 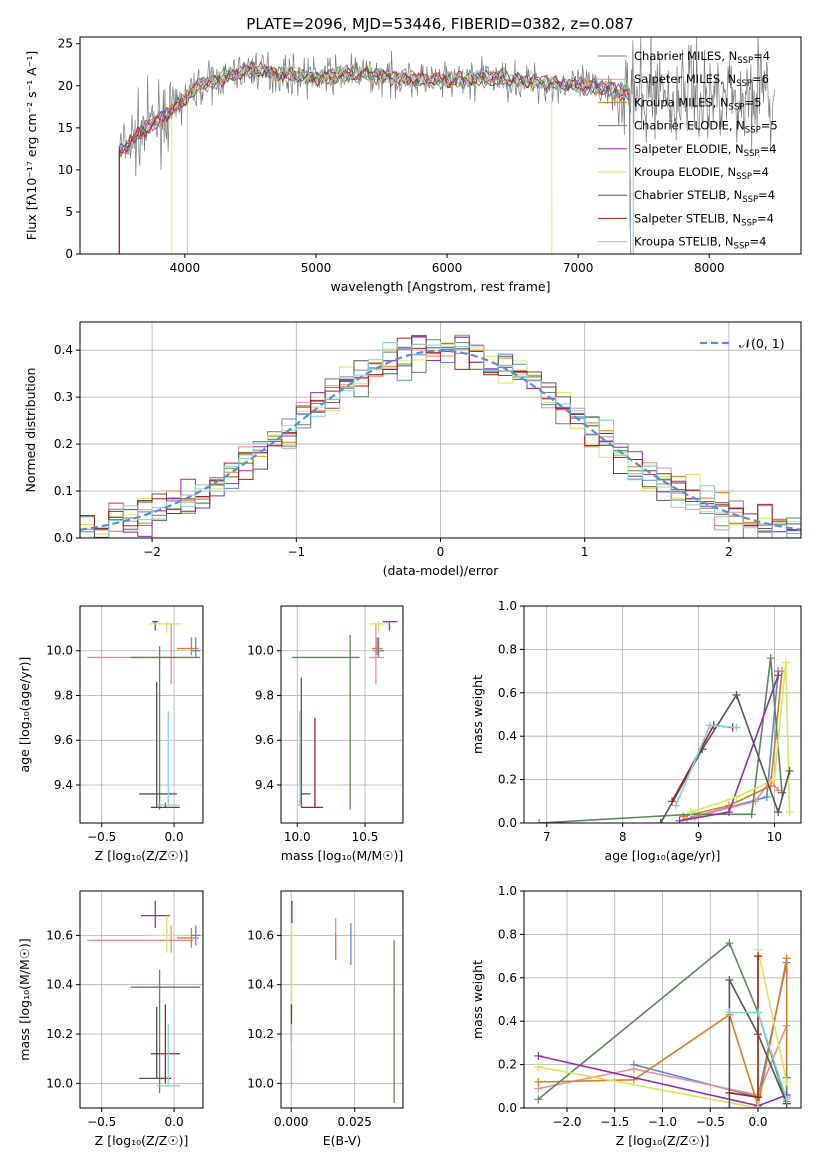 What do you see at coordinates (663, 855) in the screenshot?
I see `x-axis-label: age [log₁₀(age/yr)]` at bounding box center [663, 855].